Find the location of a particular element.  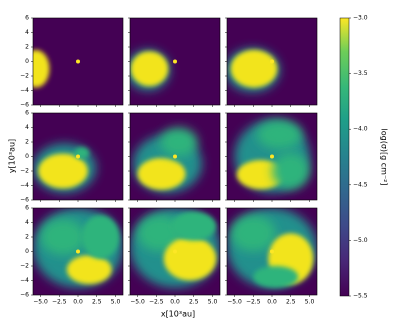

colorbar is located at coordinates (344, 157).